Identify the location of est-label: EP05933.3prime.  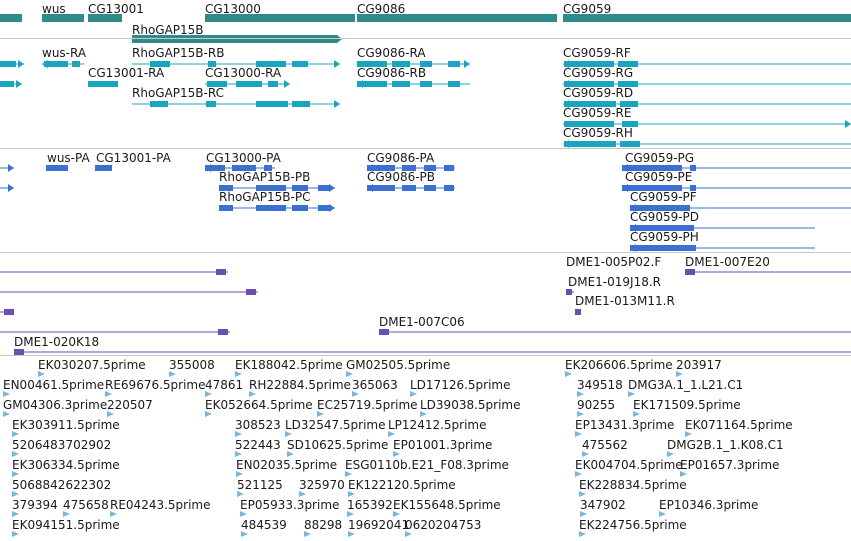
(290, 505).